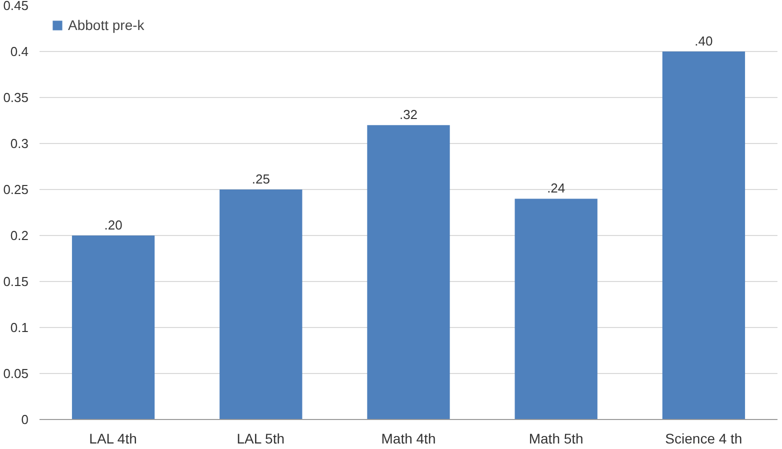 The image size is (782, 449). What do you see at coordinates (261, 179) in the screenshot?
I see `data-label: .25` at bounding box center [261, 179].